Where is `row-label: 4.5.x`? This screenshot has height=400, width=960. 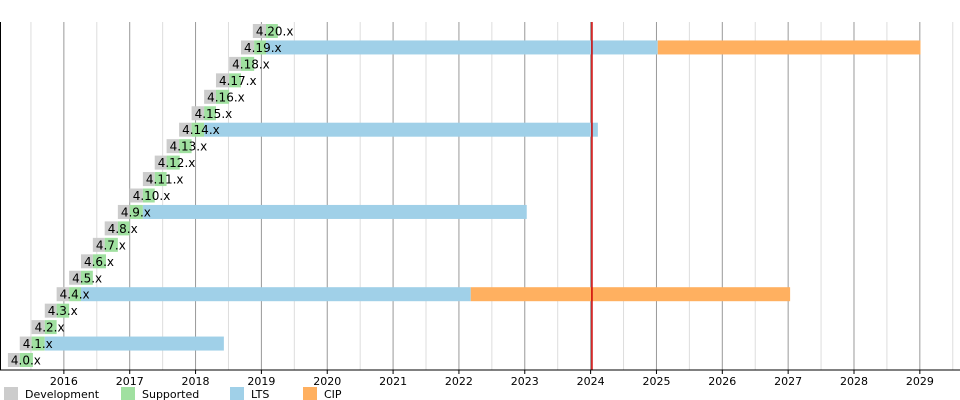
row-label: 4.5.x is located at coordinates (87, 278).